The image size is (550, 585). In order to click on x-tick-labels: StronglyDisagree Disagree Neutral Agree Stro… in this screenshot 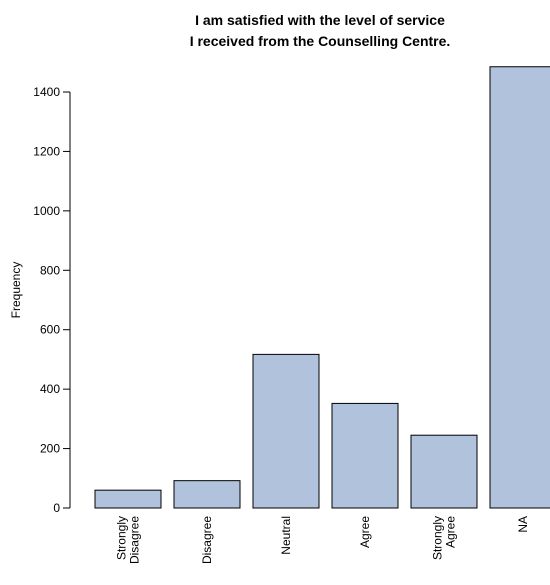, I will do `click(323, 540)`.